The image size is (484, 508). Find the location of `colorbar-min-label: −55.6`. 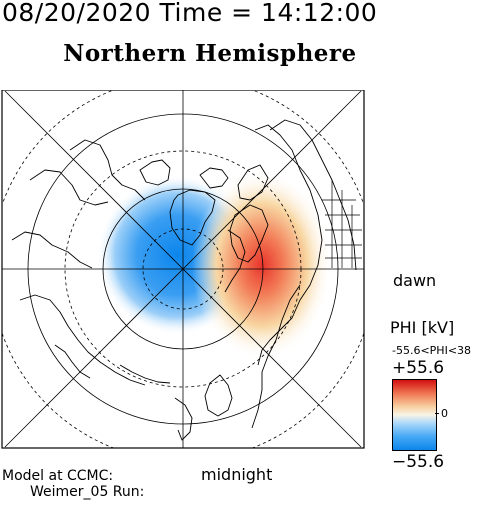

colorbar-min-label: −55.6 is located at coordinates (418, 462).